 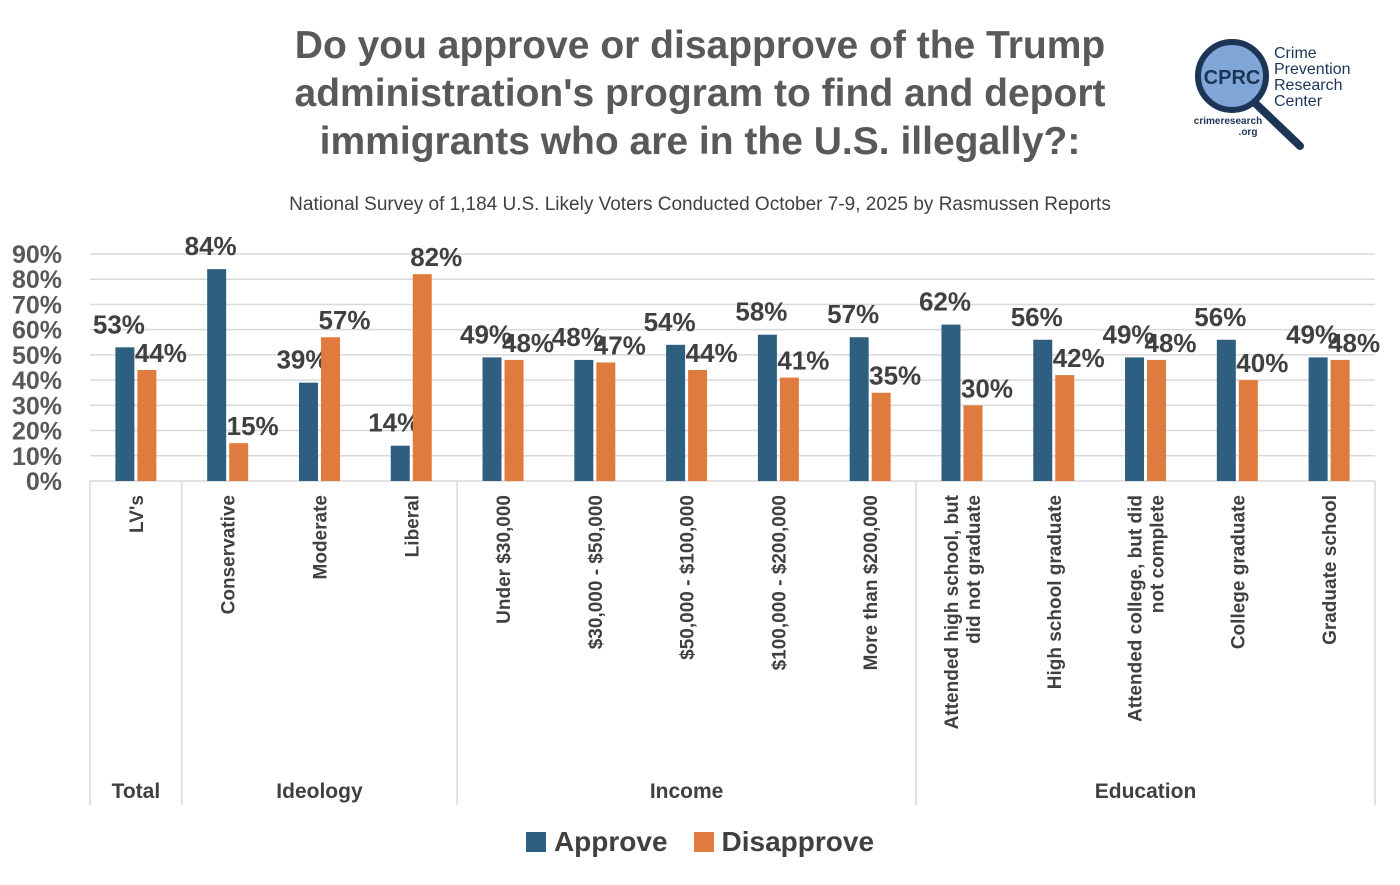 I want to click on data-label-approve-6: 54%, so click(x=670, y=322).